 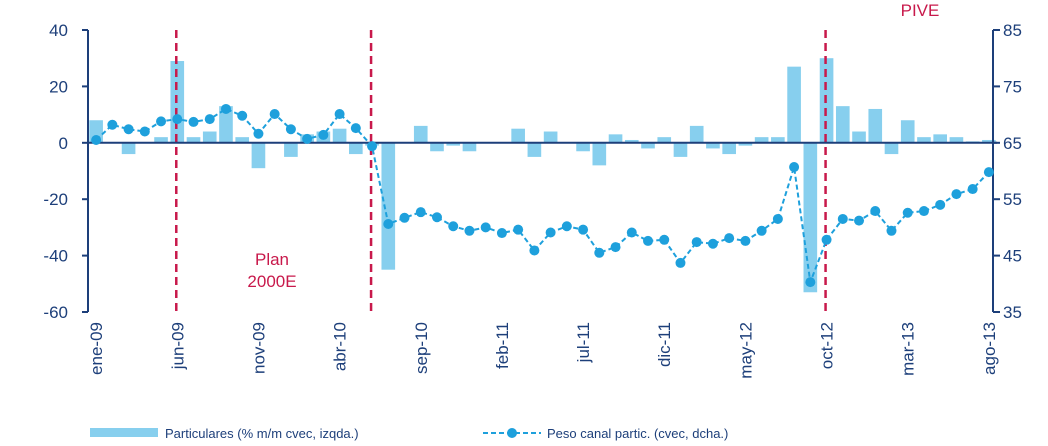 What do you see at coordinates (1012, 199) in the screenshot?
I see `y2-tick-label: 55` at bounding box center [1012, 199].